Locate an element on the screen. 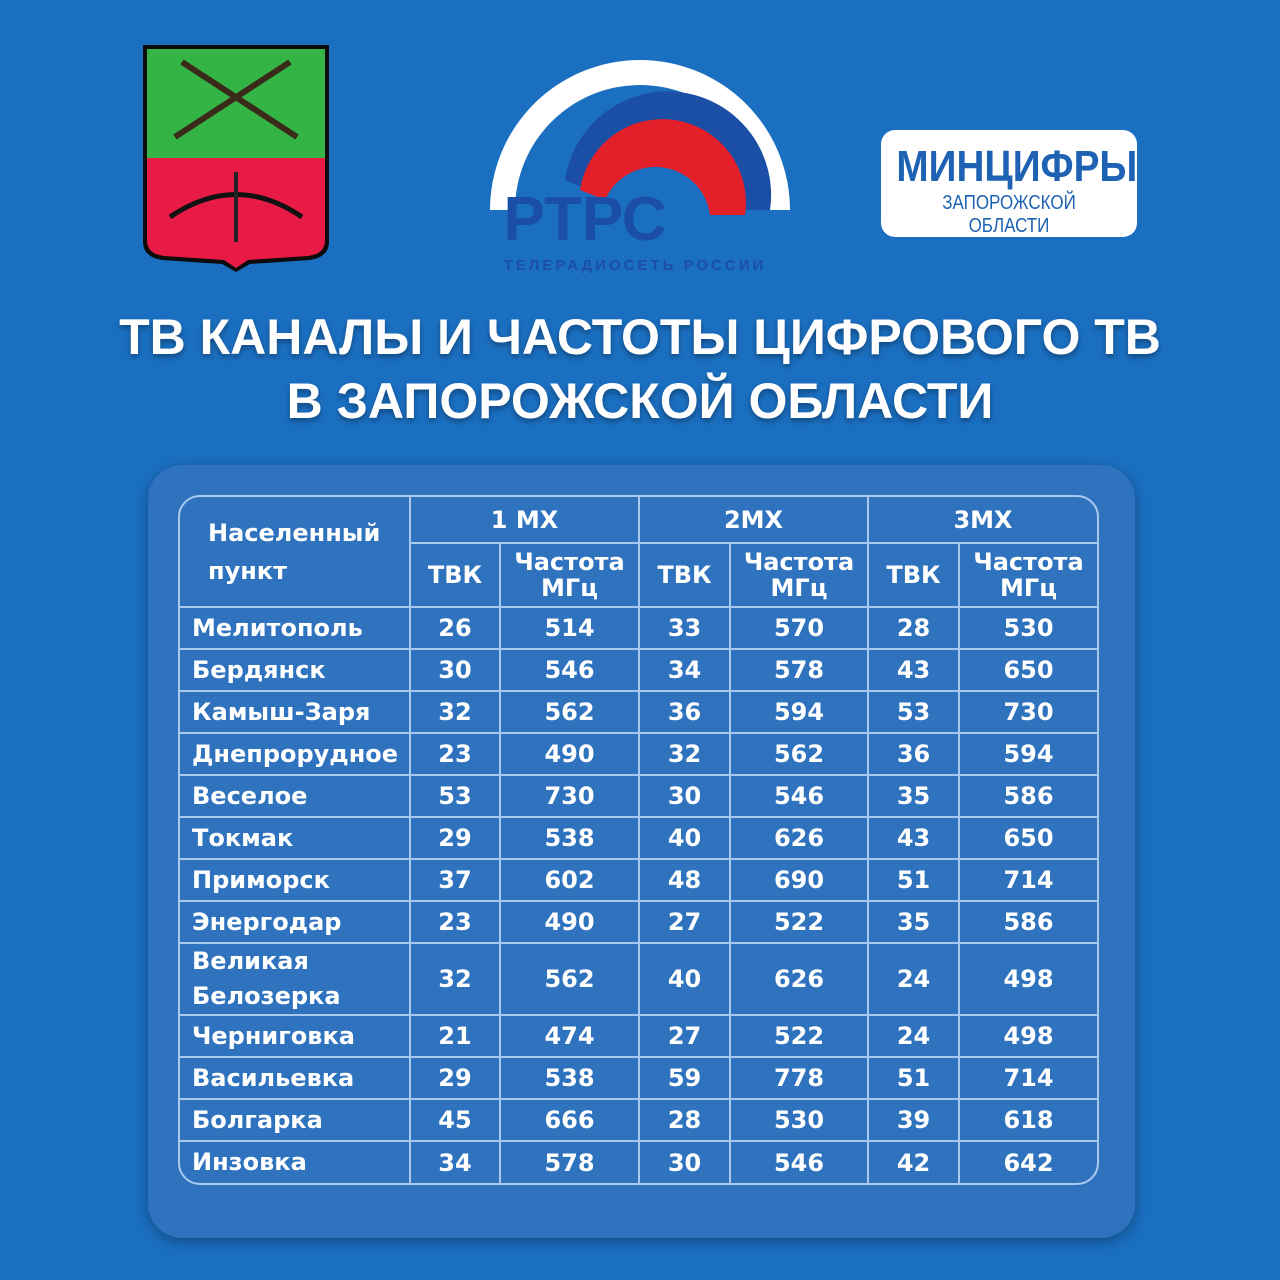  table-row: Болгарка 45 666 28 530 39 618 is located at coordinates (638, 1120).